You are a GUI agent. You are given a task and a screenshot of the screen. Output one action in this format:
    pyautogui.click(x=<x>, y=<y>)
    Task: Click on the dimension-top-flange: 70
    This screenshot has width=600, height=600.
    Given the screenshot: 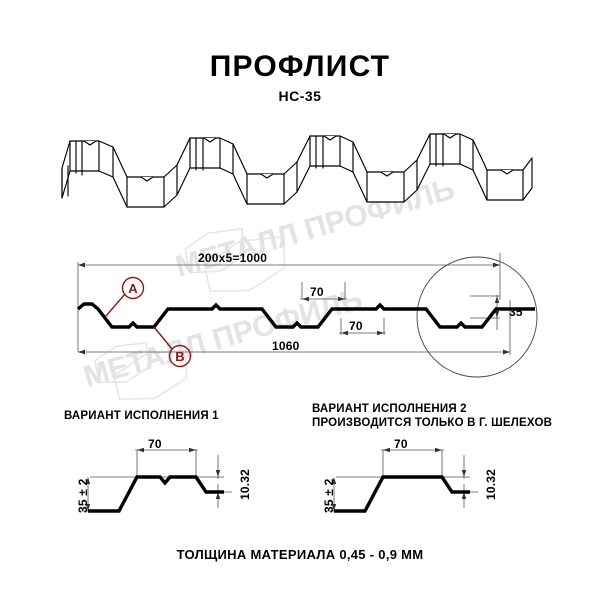 What is the action you would take?
    pyautogui.click(x=317, y=292)
    